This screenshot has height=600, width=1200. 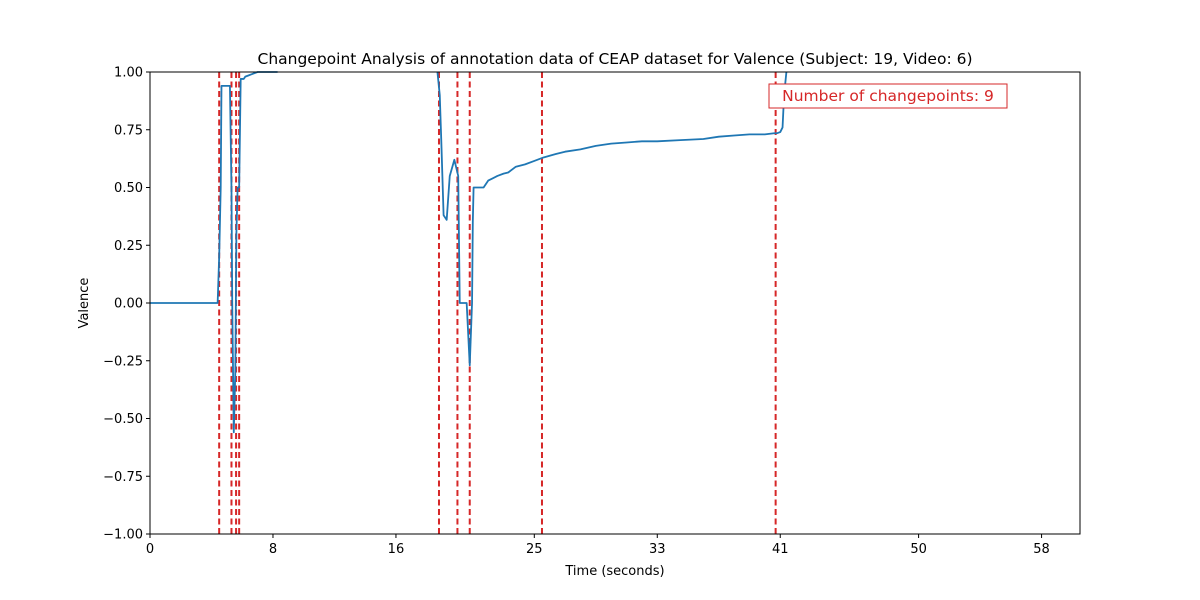 I want to click on y-tick-label: −0.25, so click(x=123, y=361).